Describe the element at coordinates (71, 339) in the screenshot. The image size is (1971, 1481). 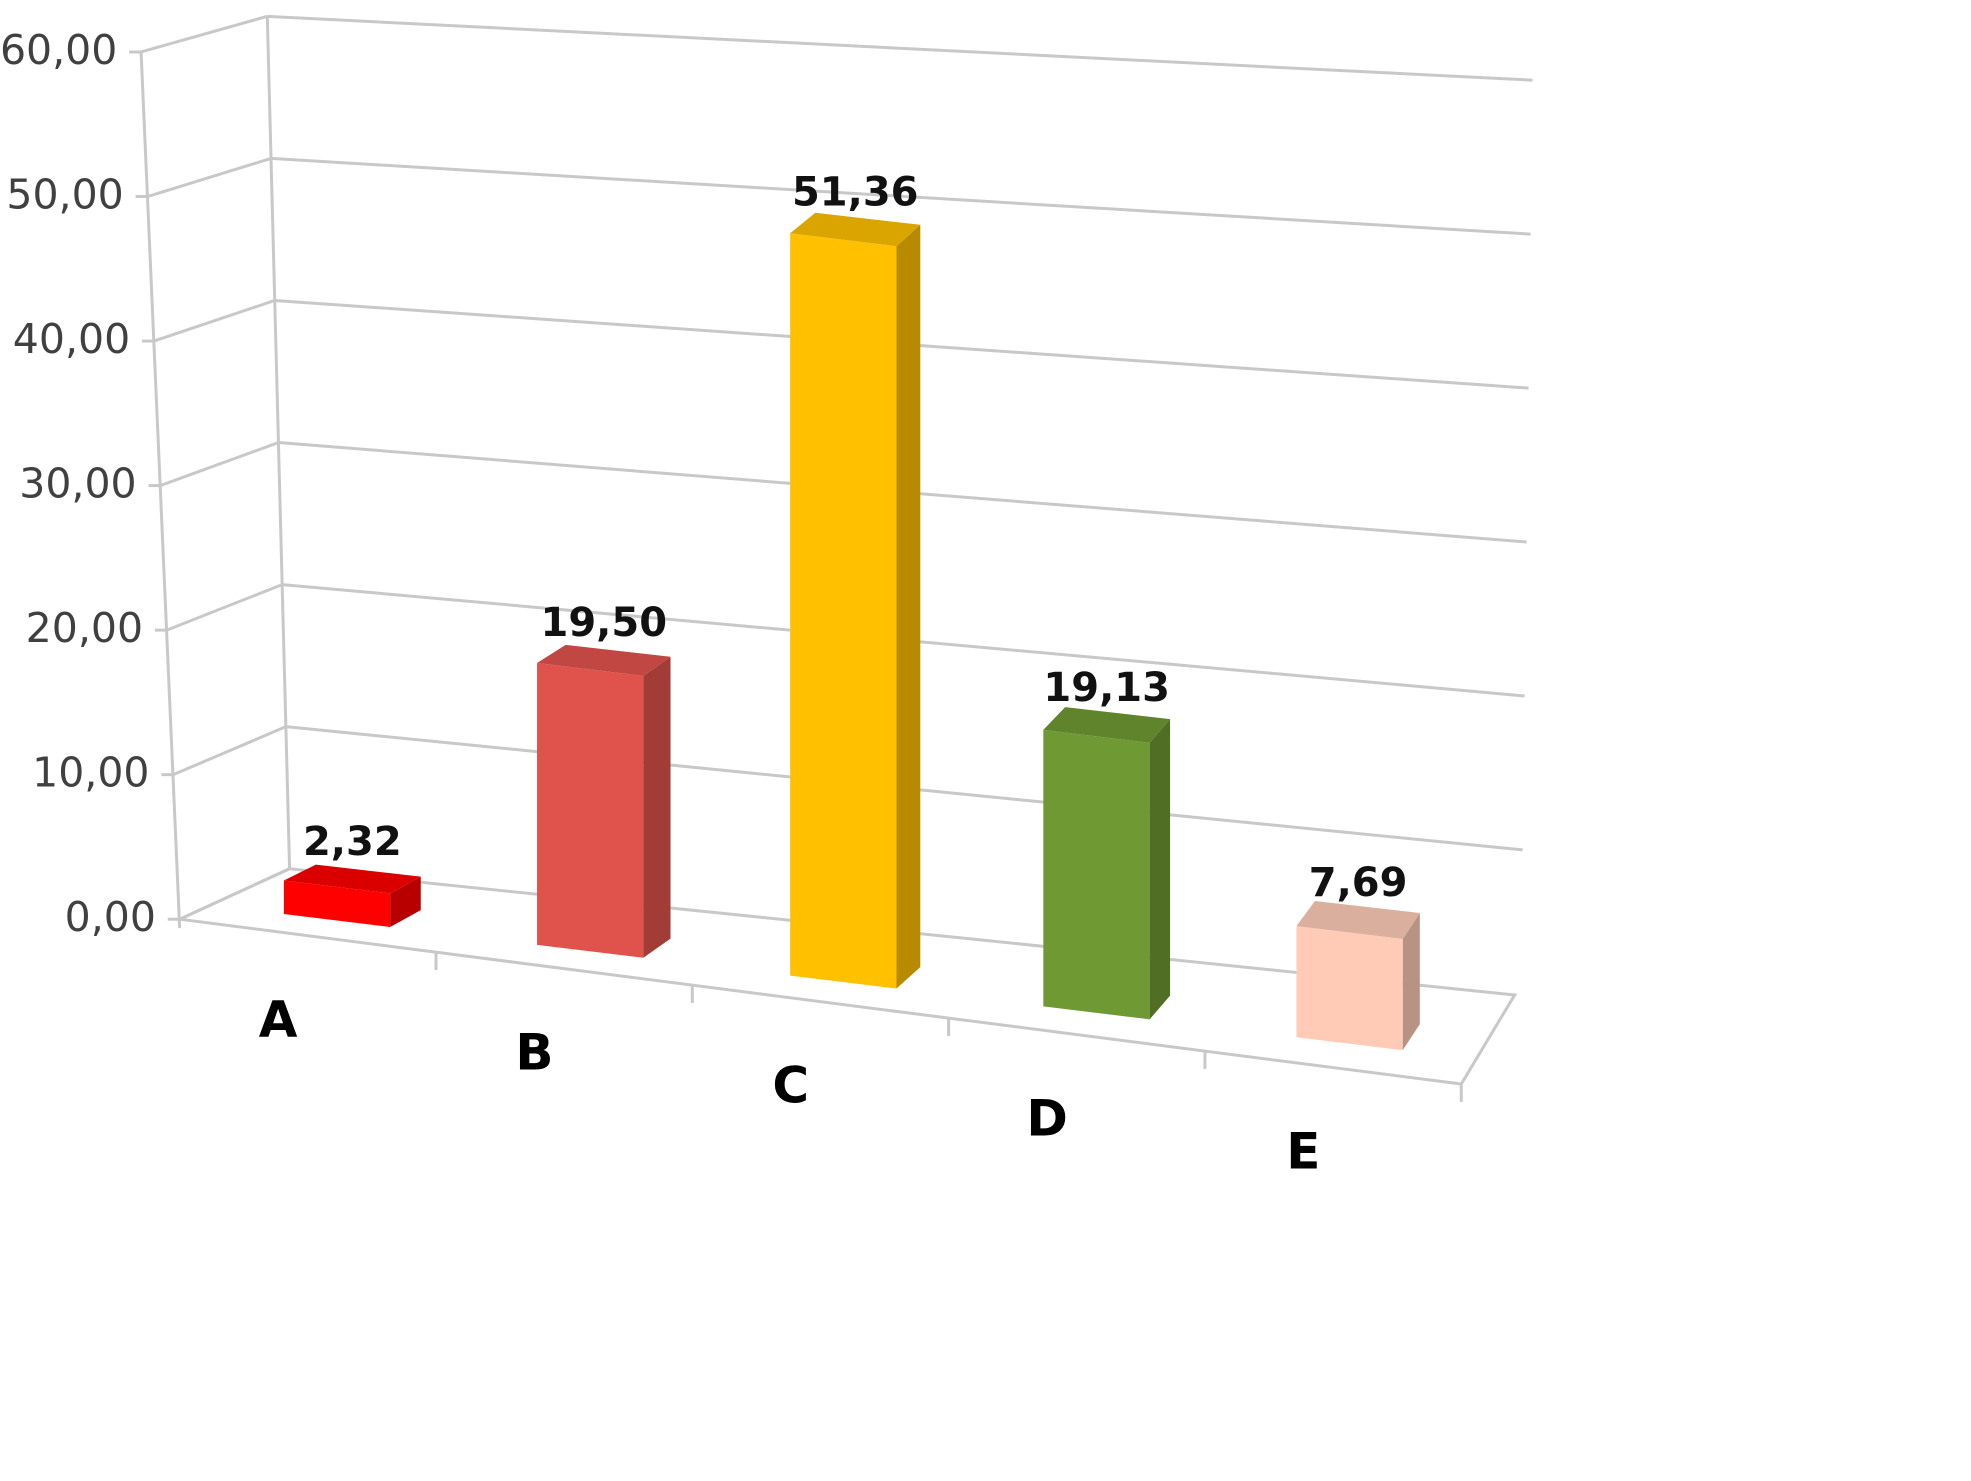
I see `y-tick-label: 40,00` at that location.